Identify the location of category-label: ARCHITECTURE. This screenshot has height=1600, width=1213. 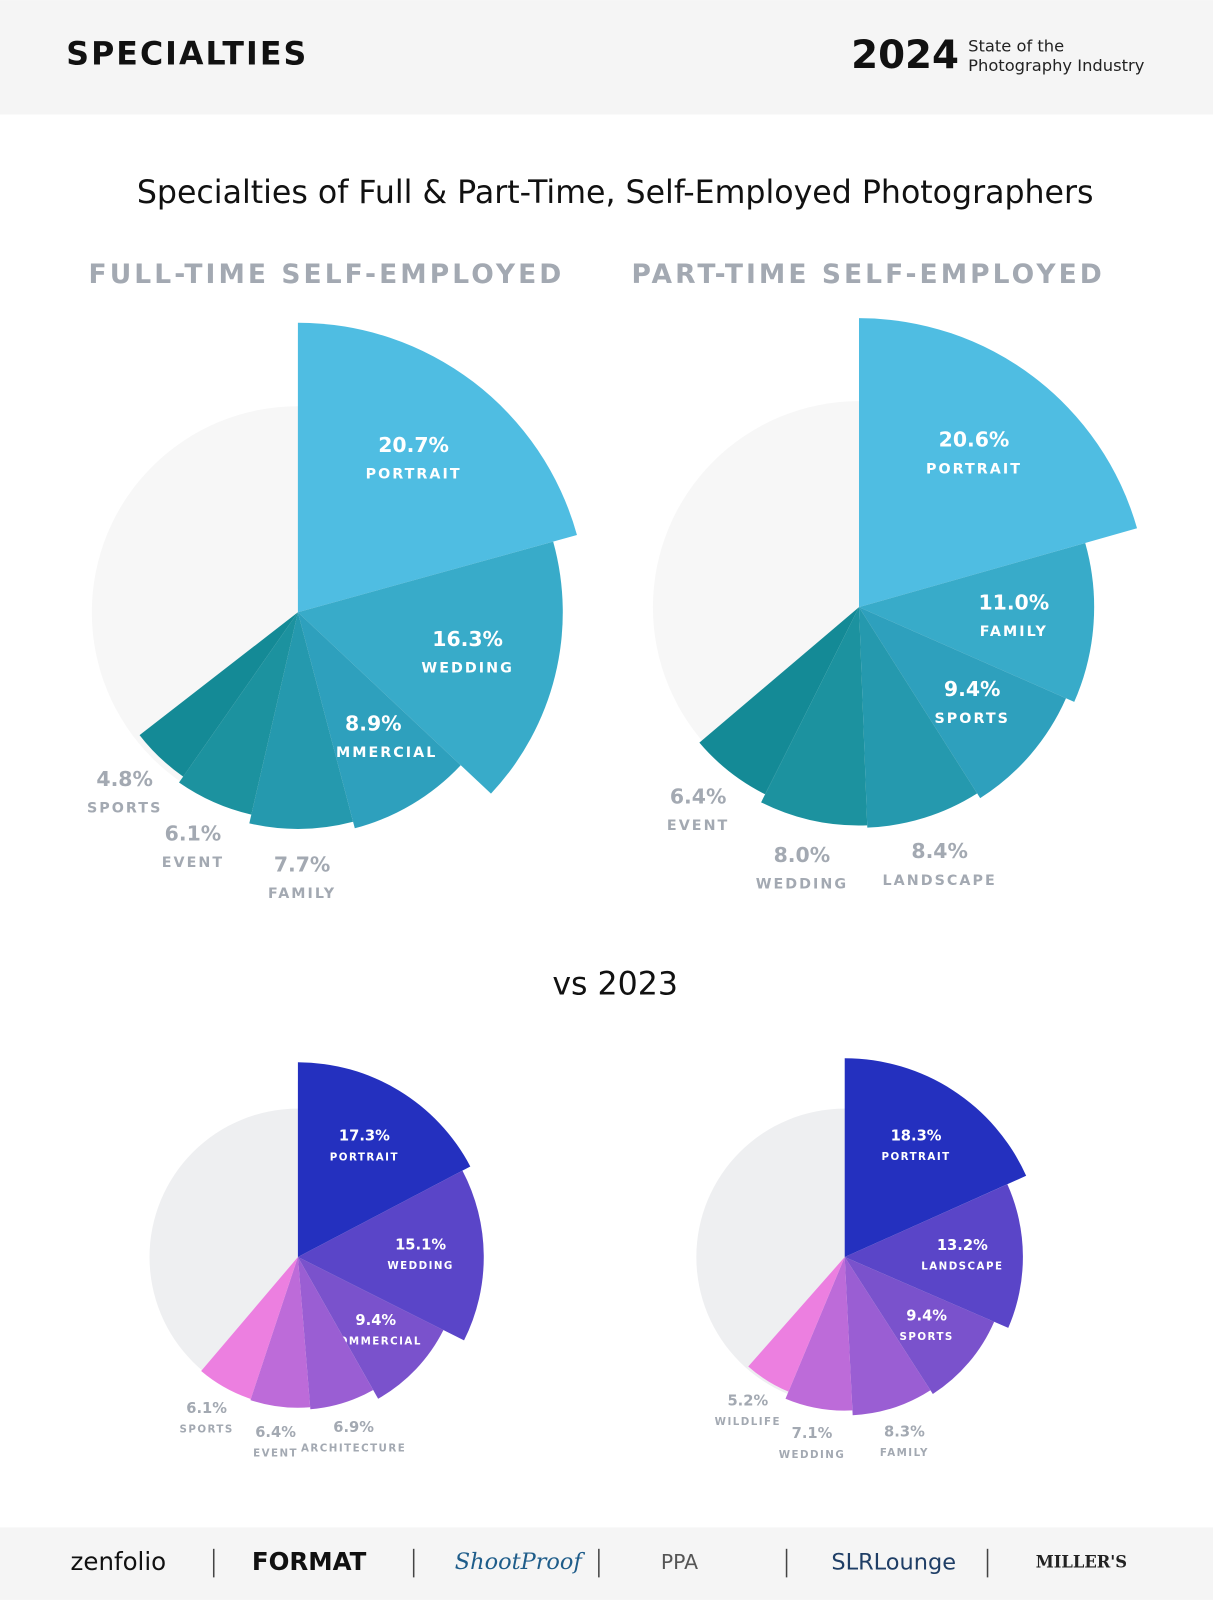
(353, 1448).